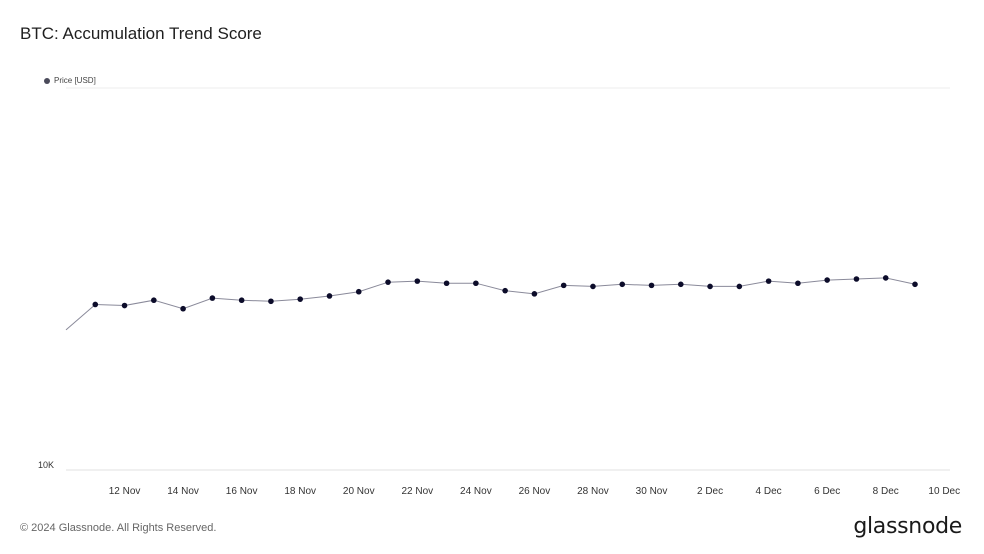 This screenshot has width=984, height=554. What do you see at coordinates (944, 491) in the screenshot?
I see `x-tick-label: 10 Dec` at bounding box center [944, 491].